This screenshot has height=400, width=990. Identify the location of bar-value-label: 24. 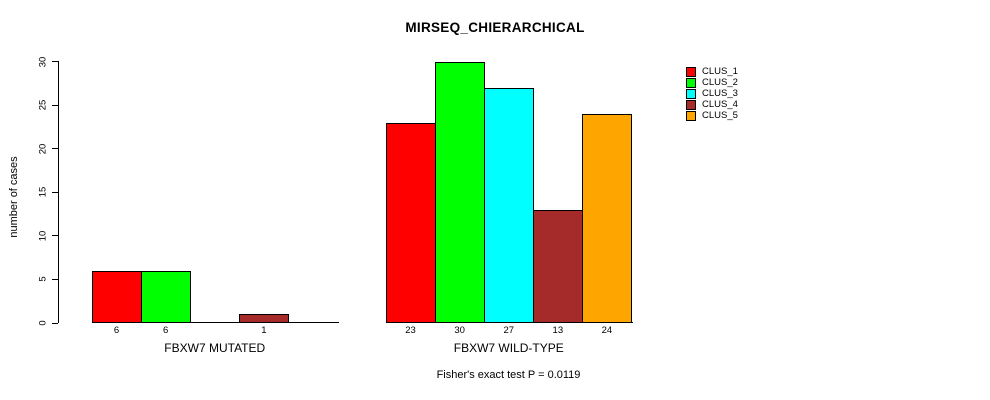
(607, 330).